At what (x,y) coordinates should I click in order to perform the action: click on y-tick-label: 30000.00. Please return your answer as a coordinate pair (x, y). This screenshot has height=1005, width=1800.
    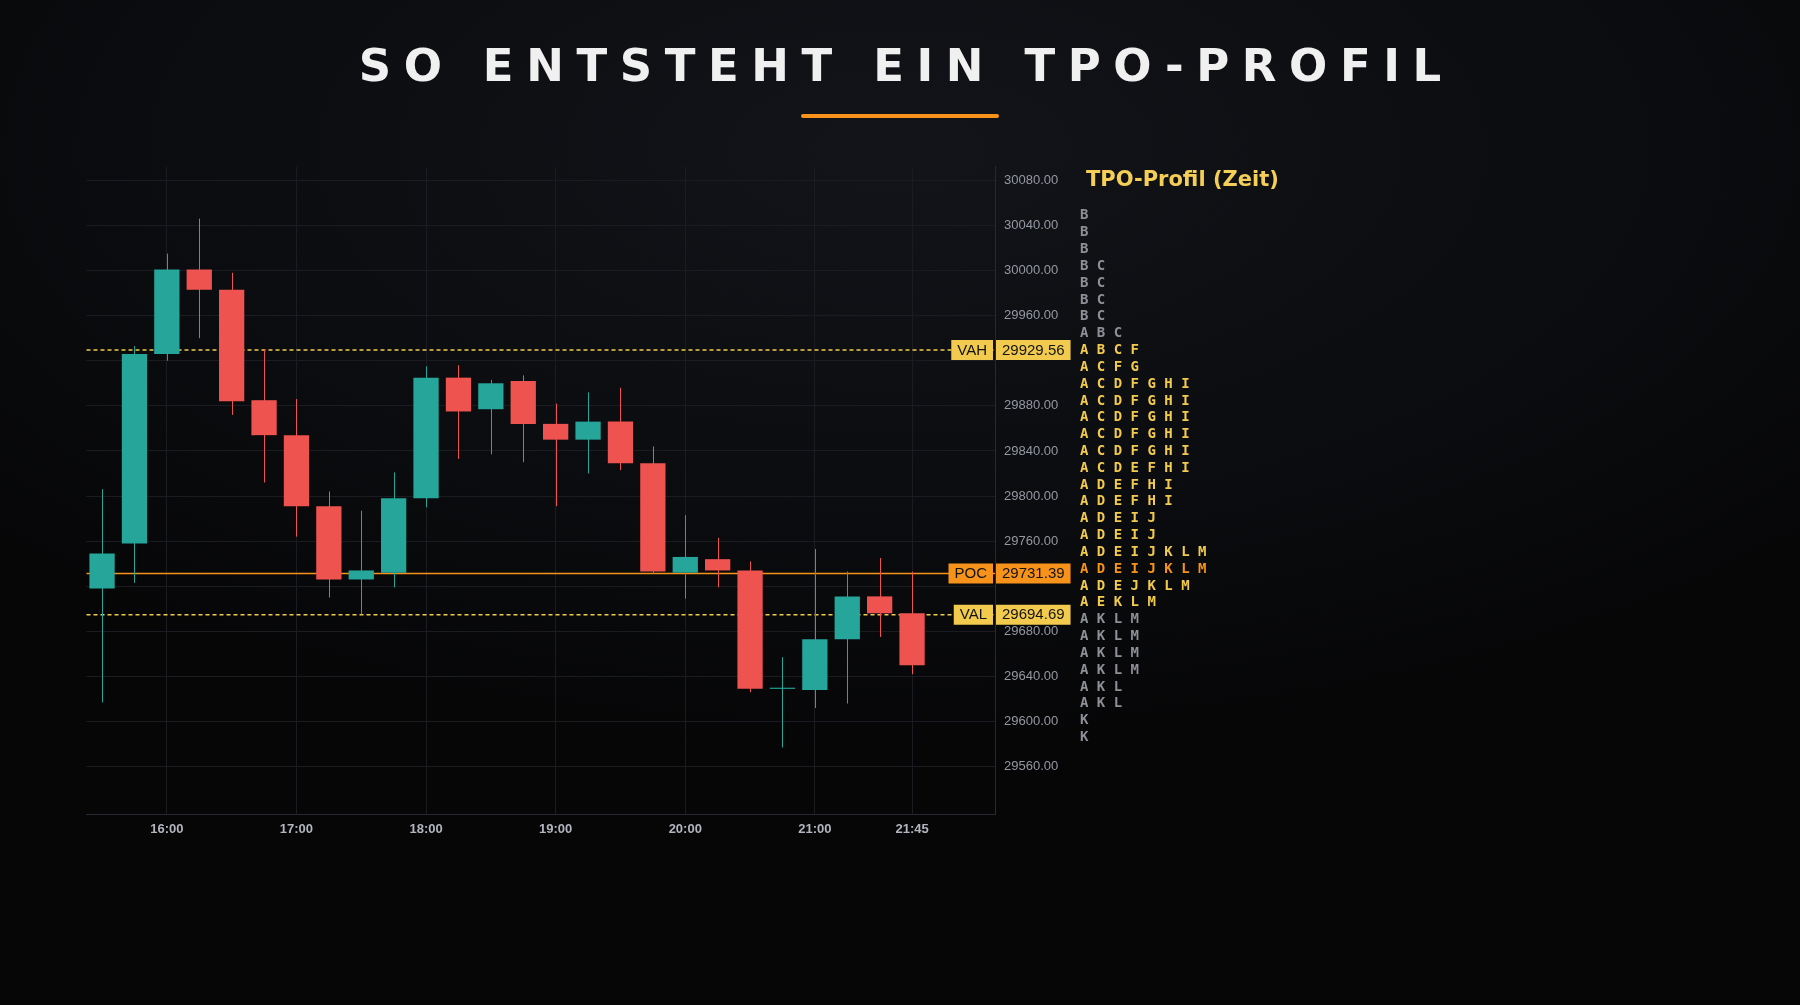
    Looking at the image, I should click on (1031, 270).